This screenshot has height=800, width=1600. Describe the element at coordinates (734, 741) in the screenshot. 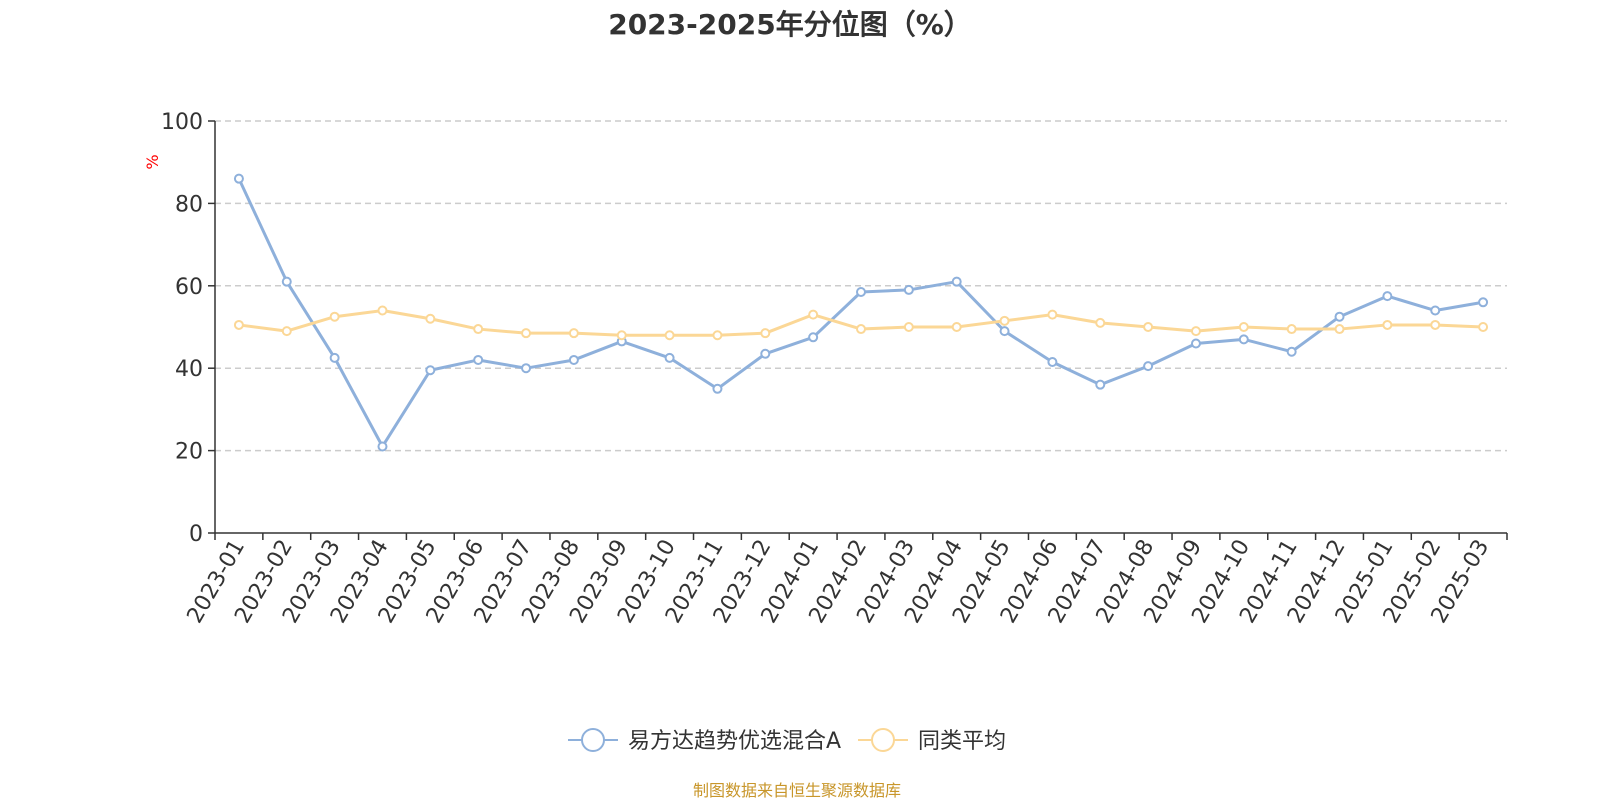

I see `legend-label: 易方达趋势优选混合A` at that location.